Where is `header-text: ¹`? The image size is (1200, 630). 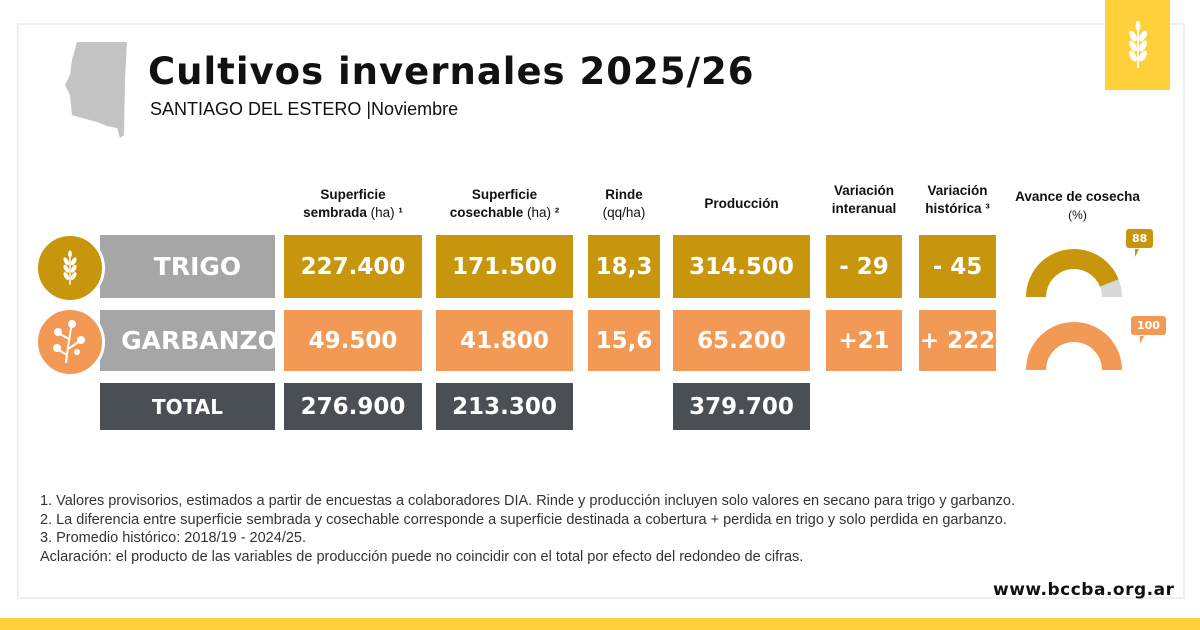
header-text: ¹ is located at coordinates (400, 212).